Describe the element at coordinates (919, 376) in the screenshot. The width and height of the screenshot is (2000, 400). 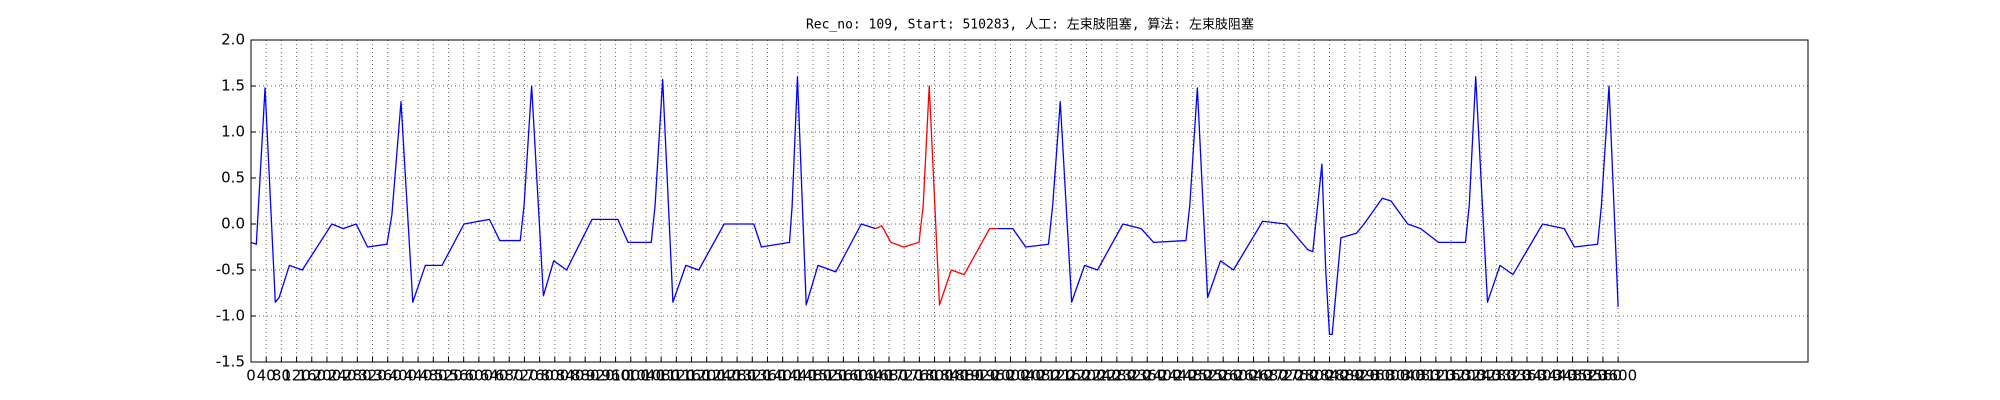
I see `x-tick-label: 1760` at that location.